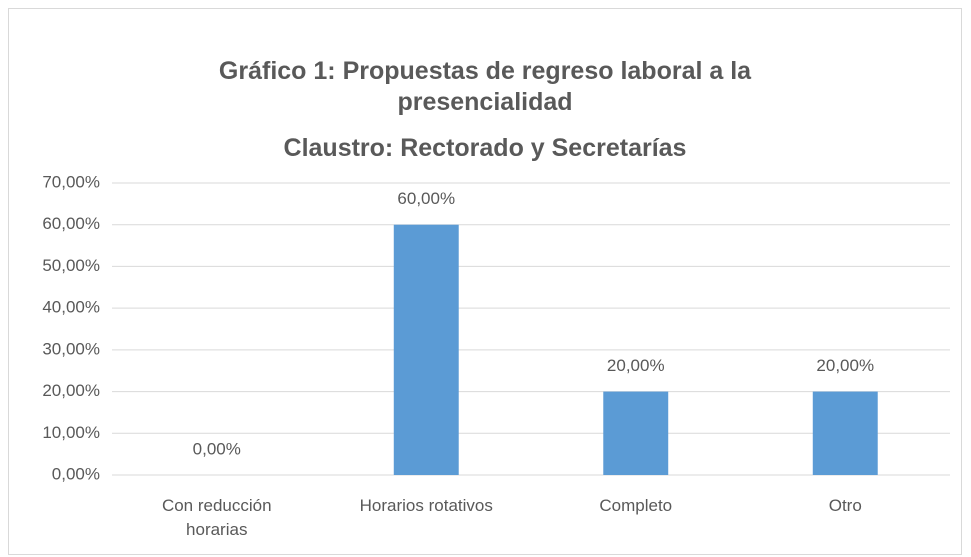 Image resolution: width=971 pixels, height=557 pixels. What do you see at coordinates (71, 223) in the screenshot?
I see `y-tick-label: 60,00%` at bounding box center [71, 223].